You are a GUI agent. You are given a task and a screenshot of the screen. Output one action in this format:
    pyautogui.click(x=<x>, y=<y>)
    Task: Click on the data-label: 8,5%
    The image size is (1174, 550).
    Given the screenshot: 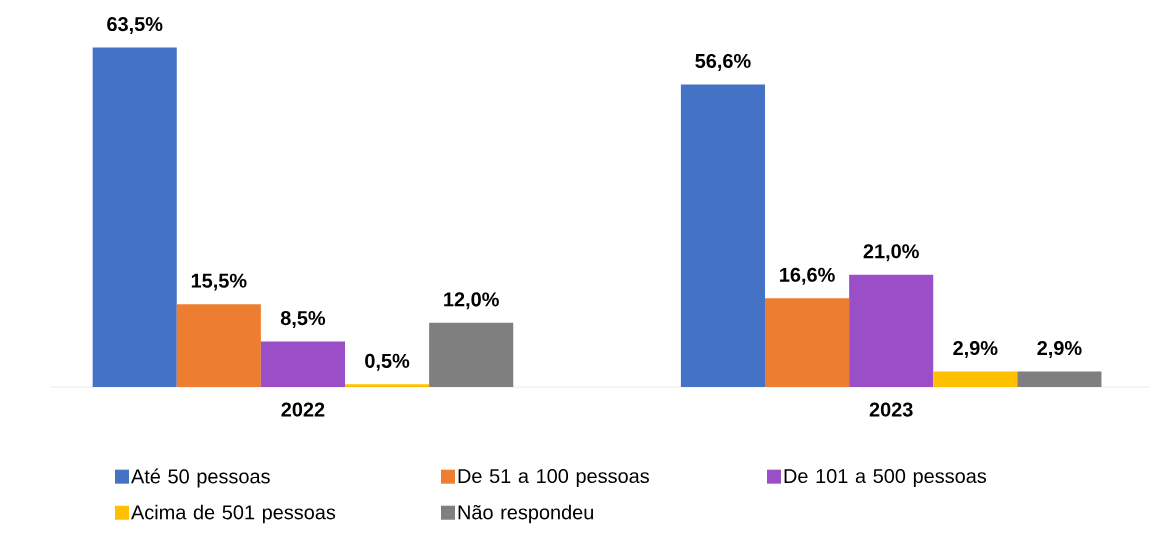 What is the action you would take?
    pyautogui.click(x=303, y=320)
    